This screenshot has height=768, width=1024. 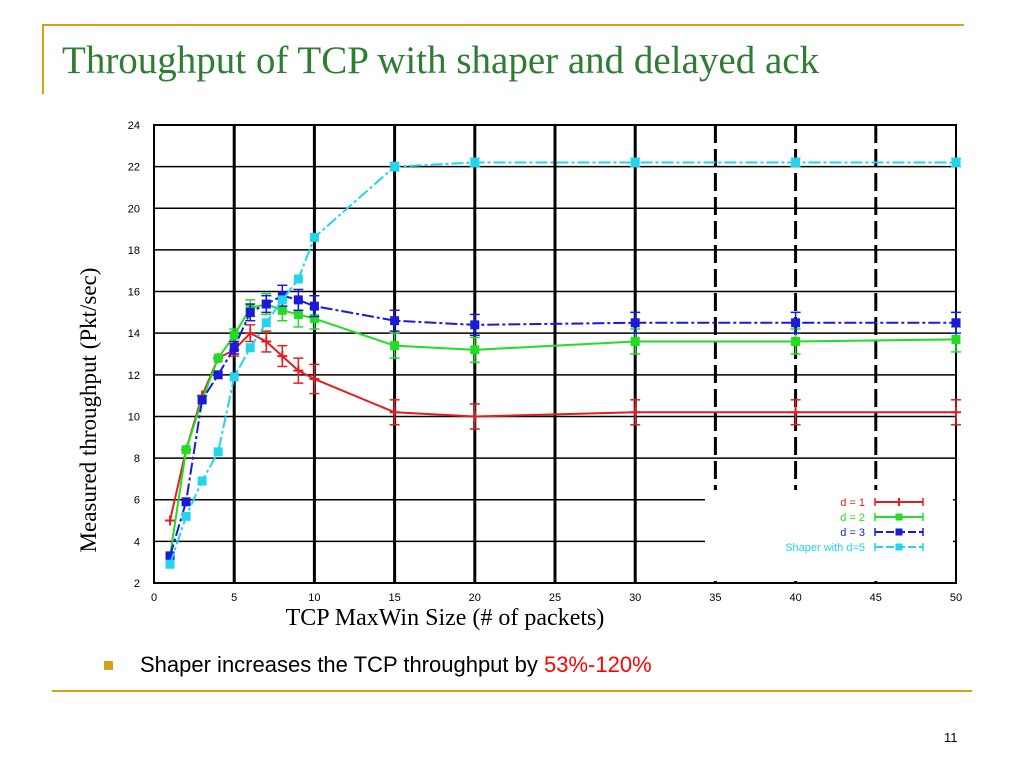 What do you see at coordinates (137, 459) in the screenshot?
I see `y-tick-label: 8` at bounding box center [137, 459].